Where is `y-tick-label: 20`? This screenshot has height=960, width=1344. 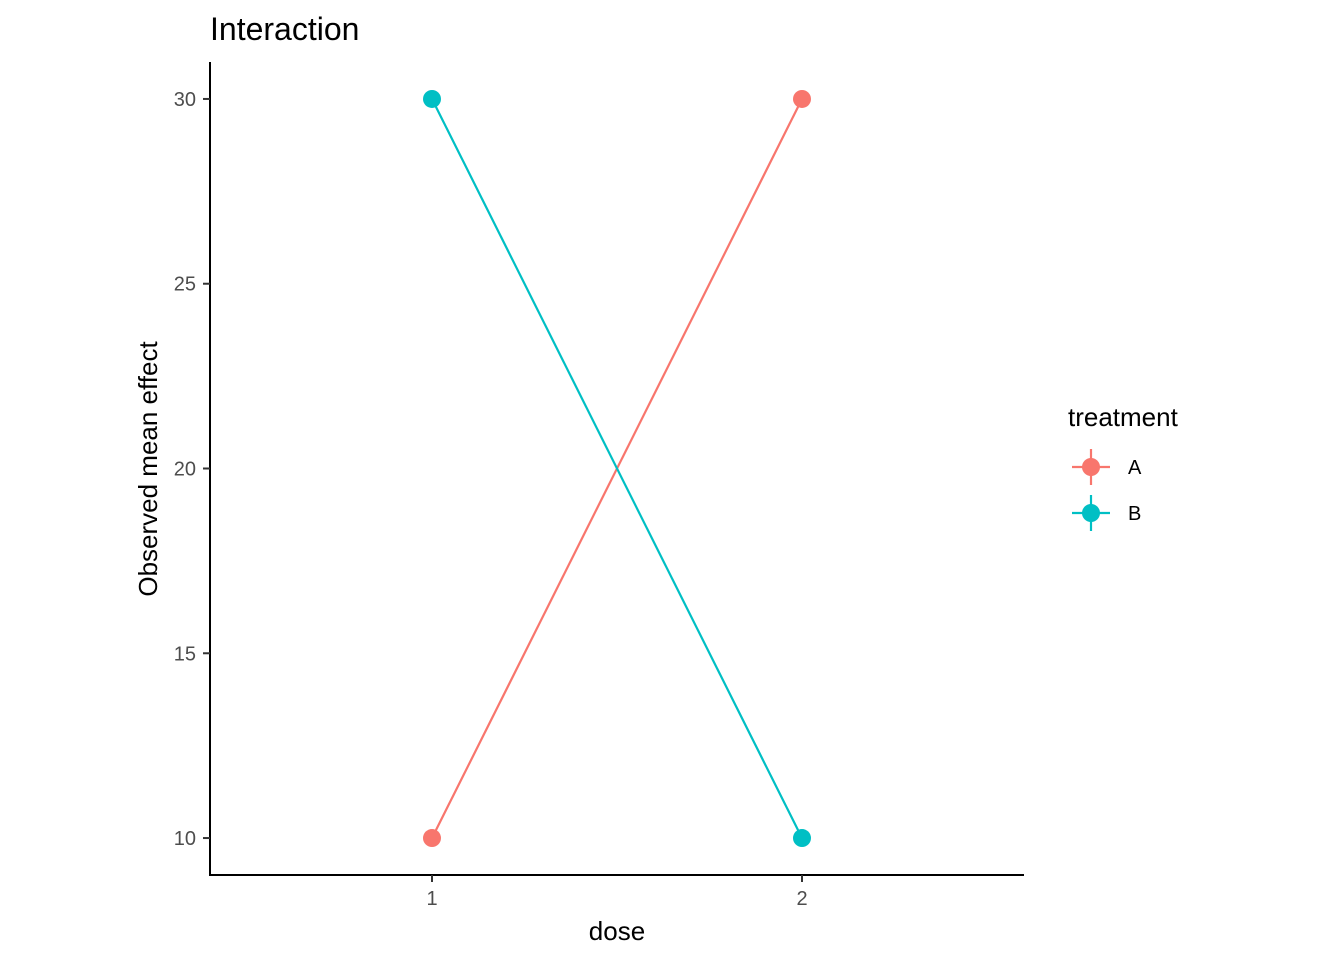
y-tick-label: 20 is located at coordinates (185, 470).